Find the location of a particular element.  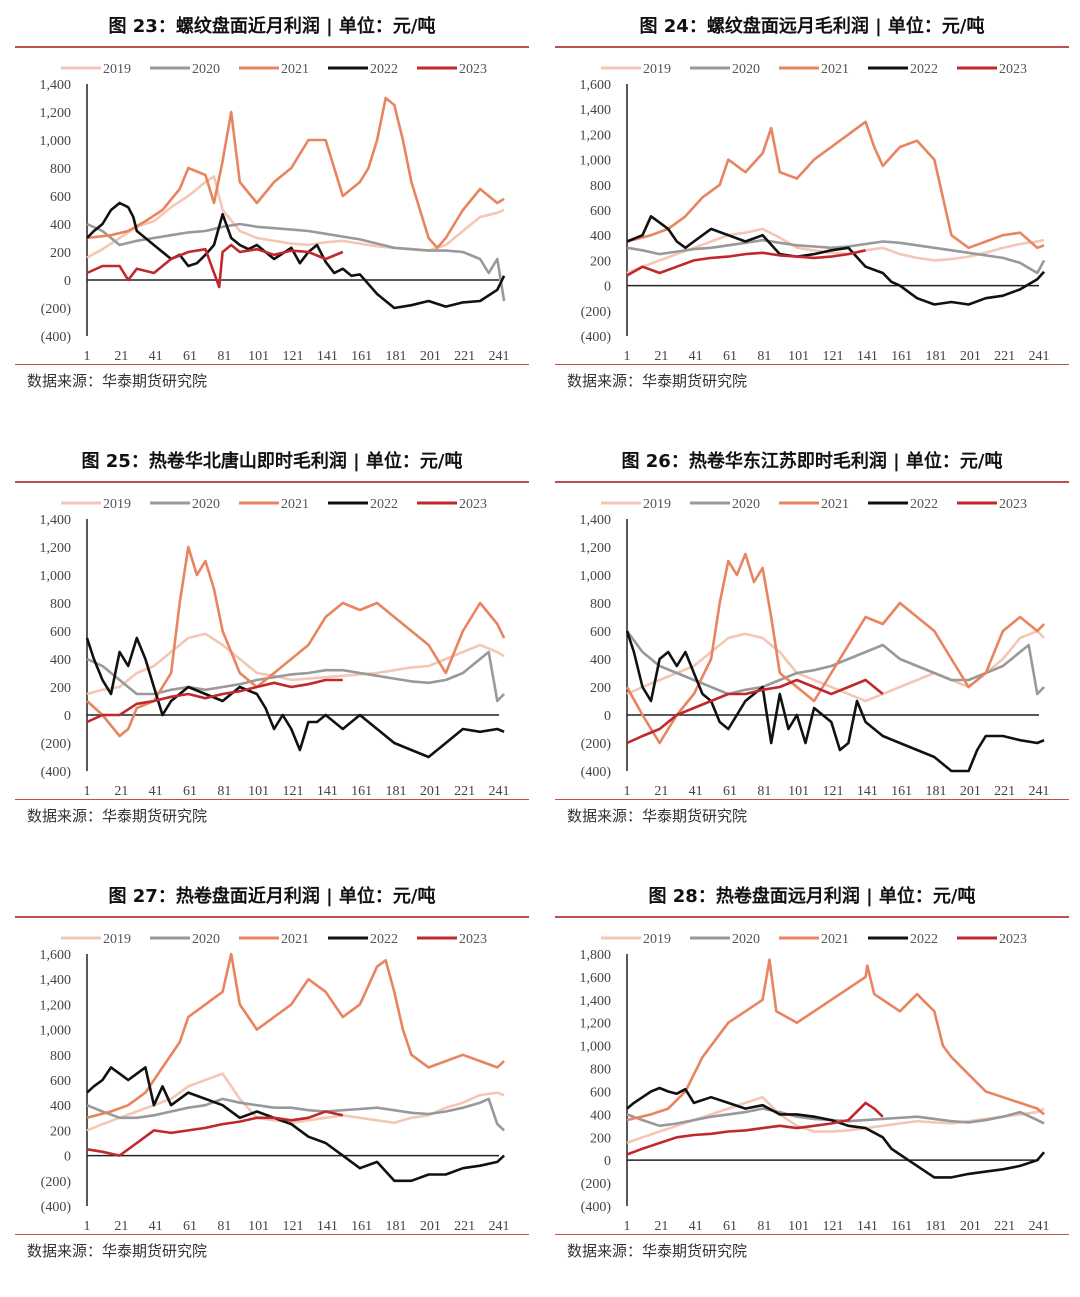

chart-title: 图 27：热卷盘面近月利润 | 单位：元/吨 is located at coordinates (272, 896).